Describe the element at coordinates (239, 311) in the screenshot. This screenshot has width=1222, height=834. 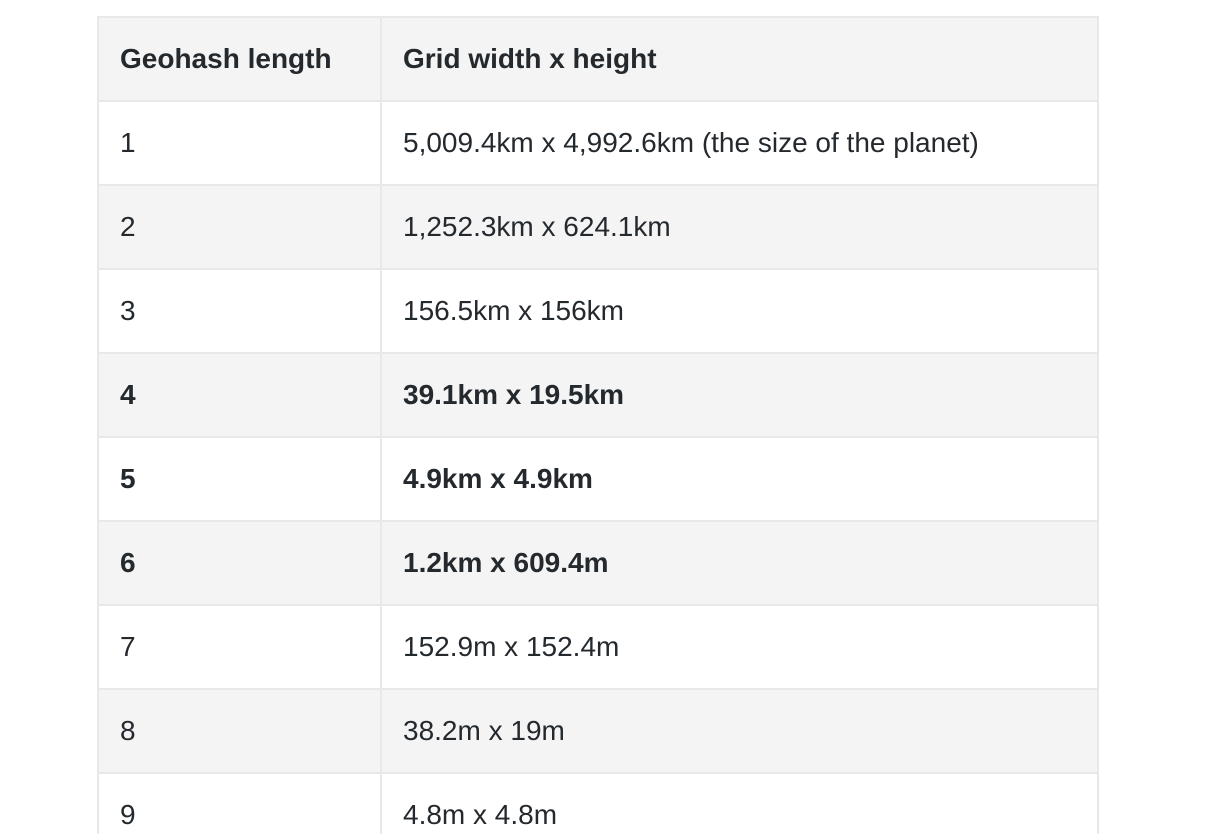
I see `cell-geohash-length: 3` at that location.